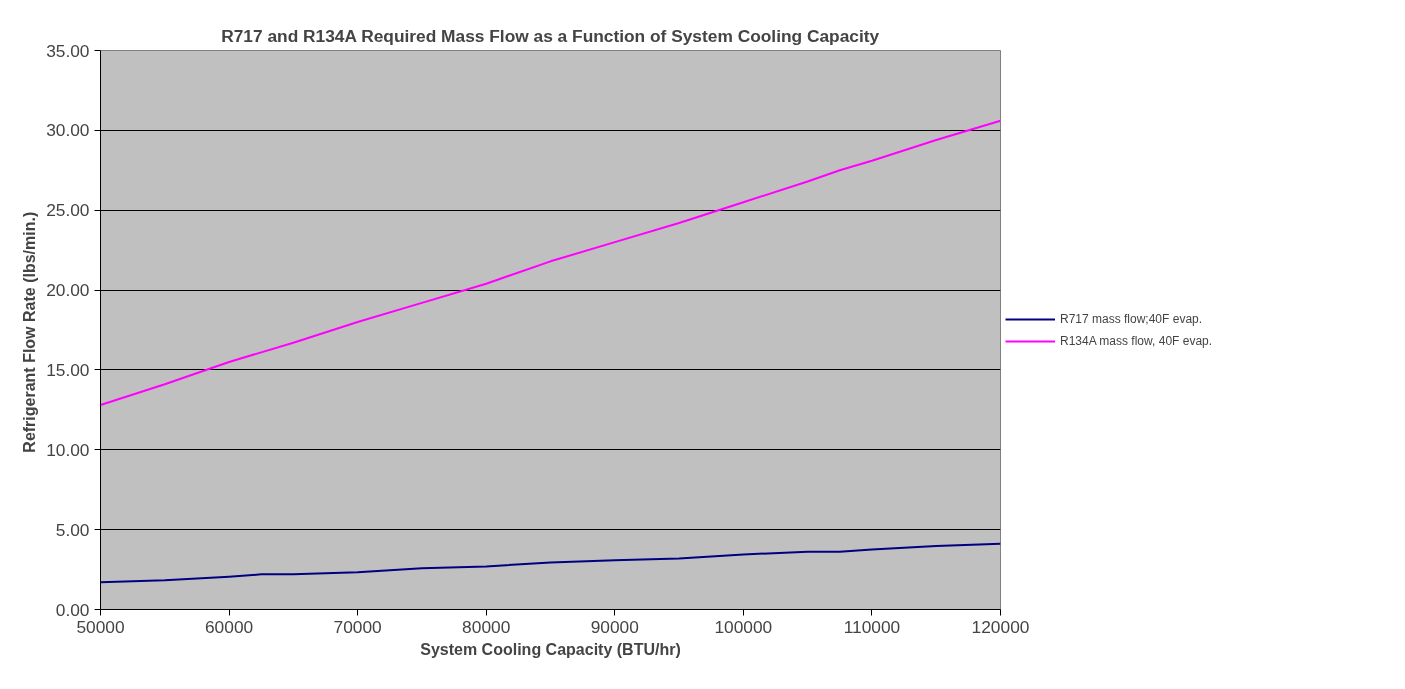  Describe the element at coordinates (68, 130) in the screenshot. I see `y-tick-label: 30.00` at that location.